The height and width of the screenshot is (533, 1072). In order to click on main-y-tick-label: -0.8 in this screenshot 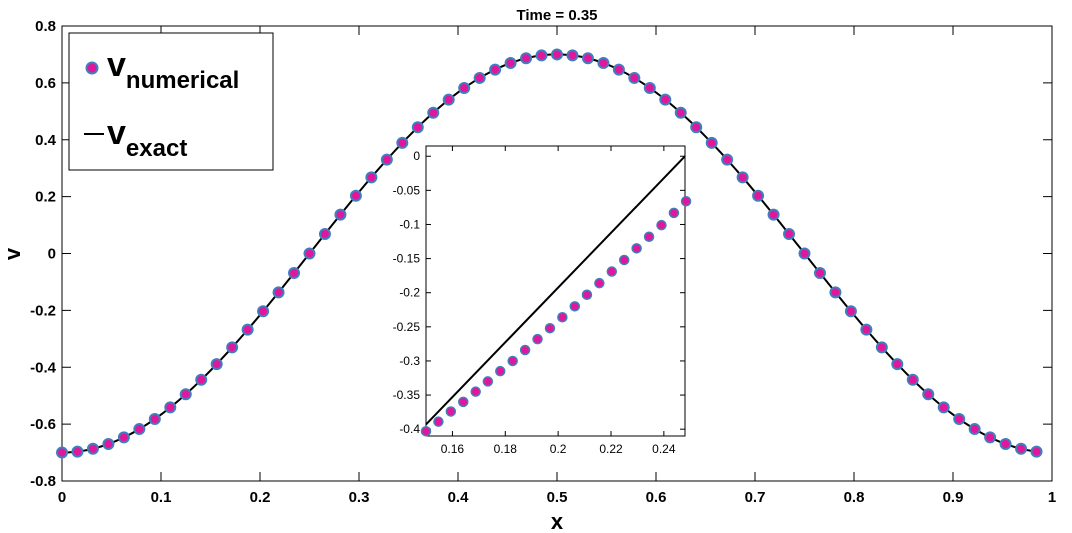, I will do `click(43, 481)`.